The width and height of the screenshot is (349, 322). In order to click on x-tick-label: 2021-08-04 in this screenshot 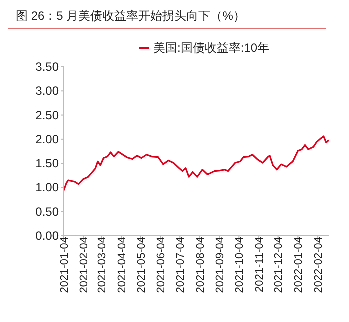, I will do `click(200, 265)`.